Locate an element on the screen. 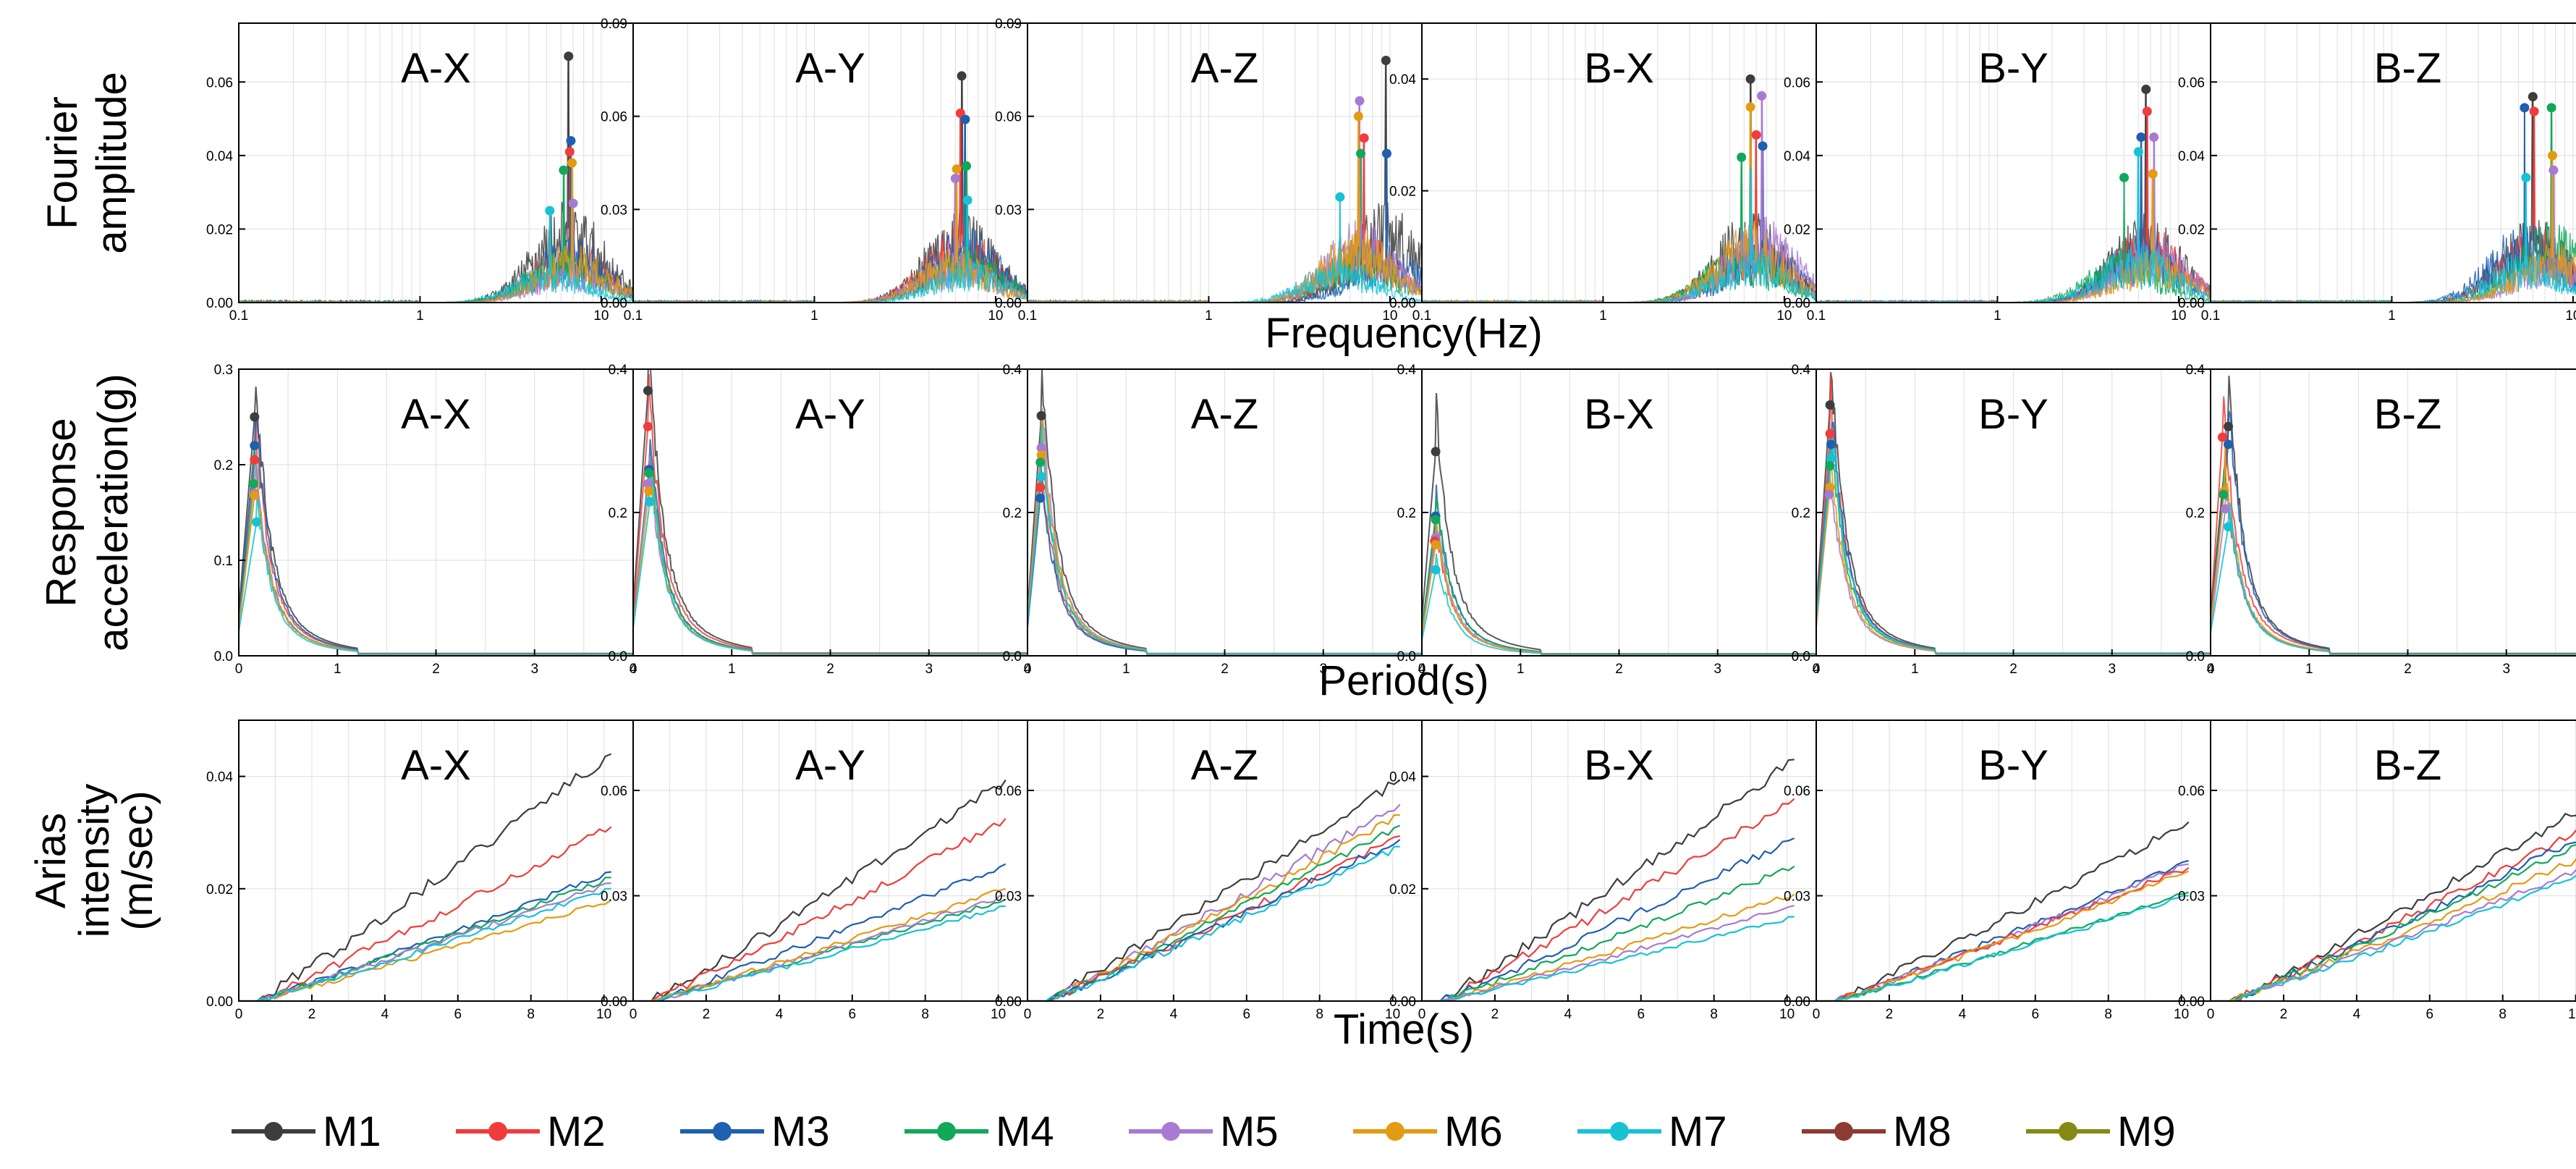 This screenshot has width=2576, height=1169. peak-markers: M1 M2 M3M5 M7 M6 M4 is located at coordinates (2139, 133).